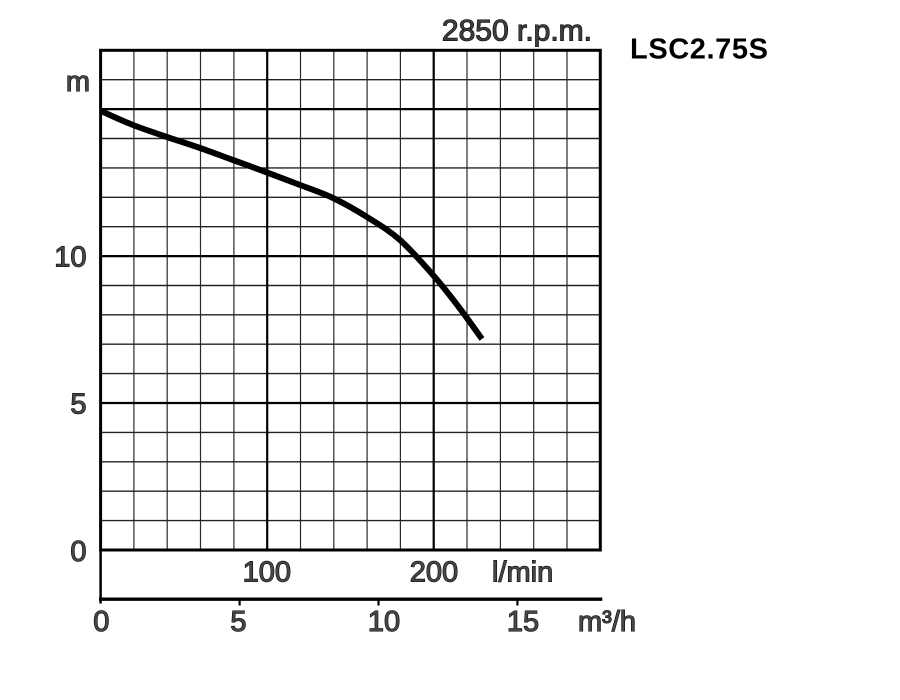 Image resolution: width=900 pixels, height=700 pixels. Describe the element at coordinates (517, 31) in the screenshot. I see `svg-text: 2850 r.p.m.` at that location.